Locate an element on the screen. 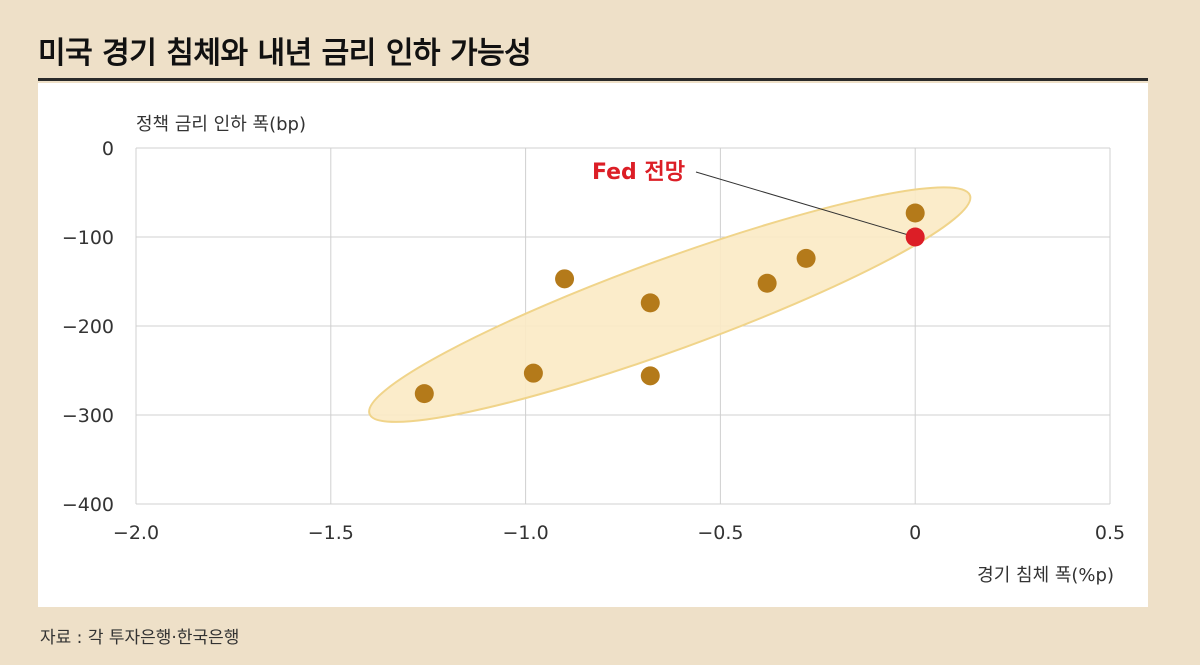 This screenshot has height=665, width=1200. annotation-leader-line is located at coordinates (805, 204).